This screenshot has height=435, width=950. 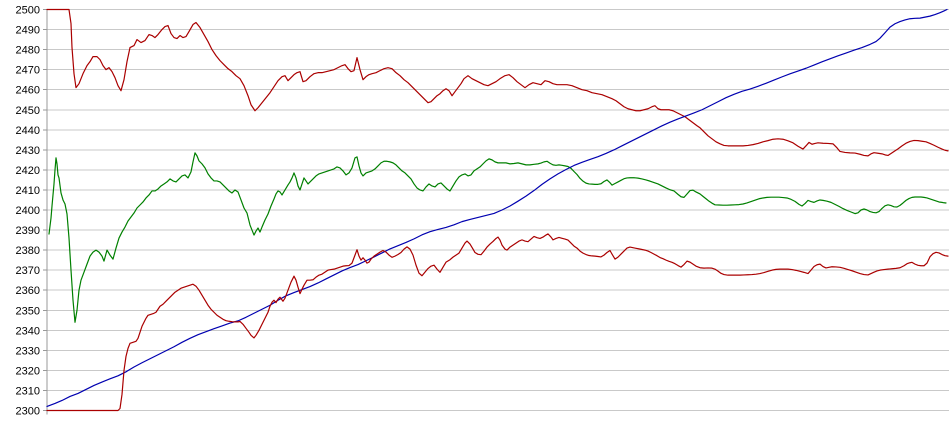 I want to click on y-axis-tick-label: 2350, so click(x=28, y=311).